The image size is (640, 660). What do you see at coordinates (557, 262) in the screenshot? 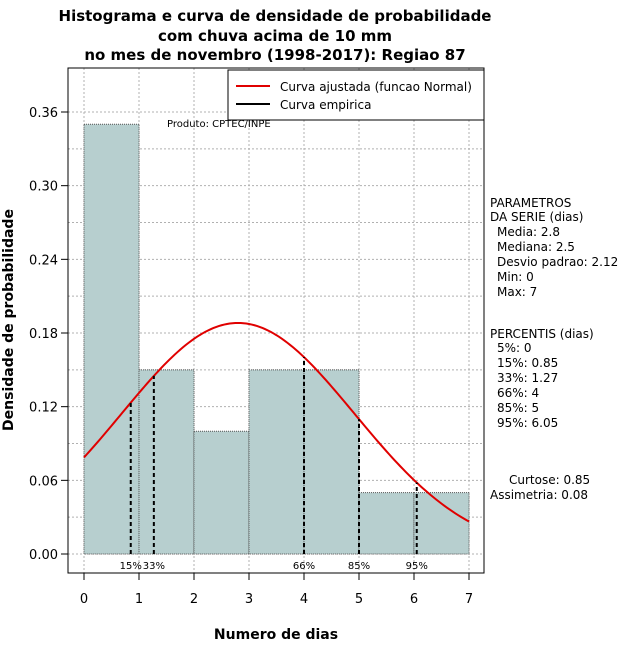
I see `parametros-value: Desvio padrao: 2.12` at bounding box center [557, 262].